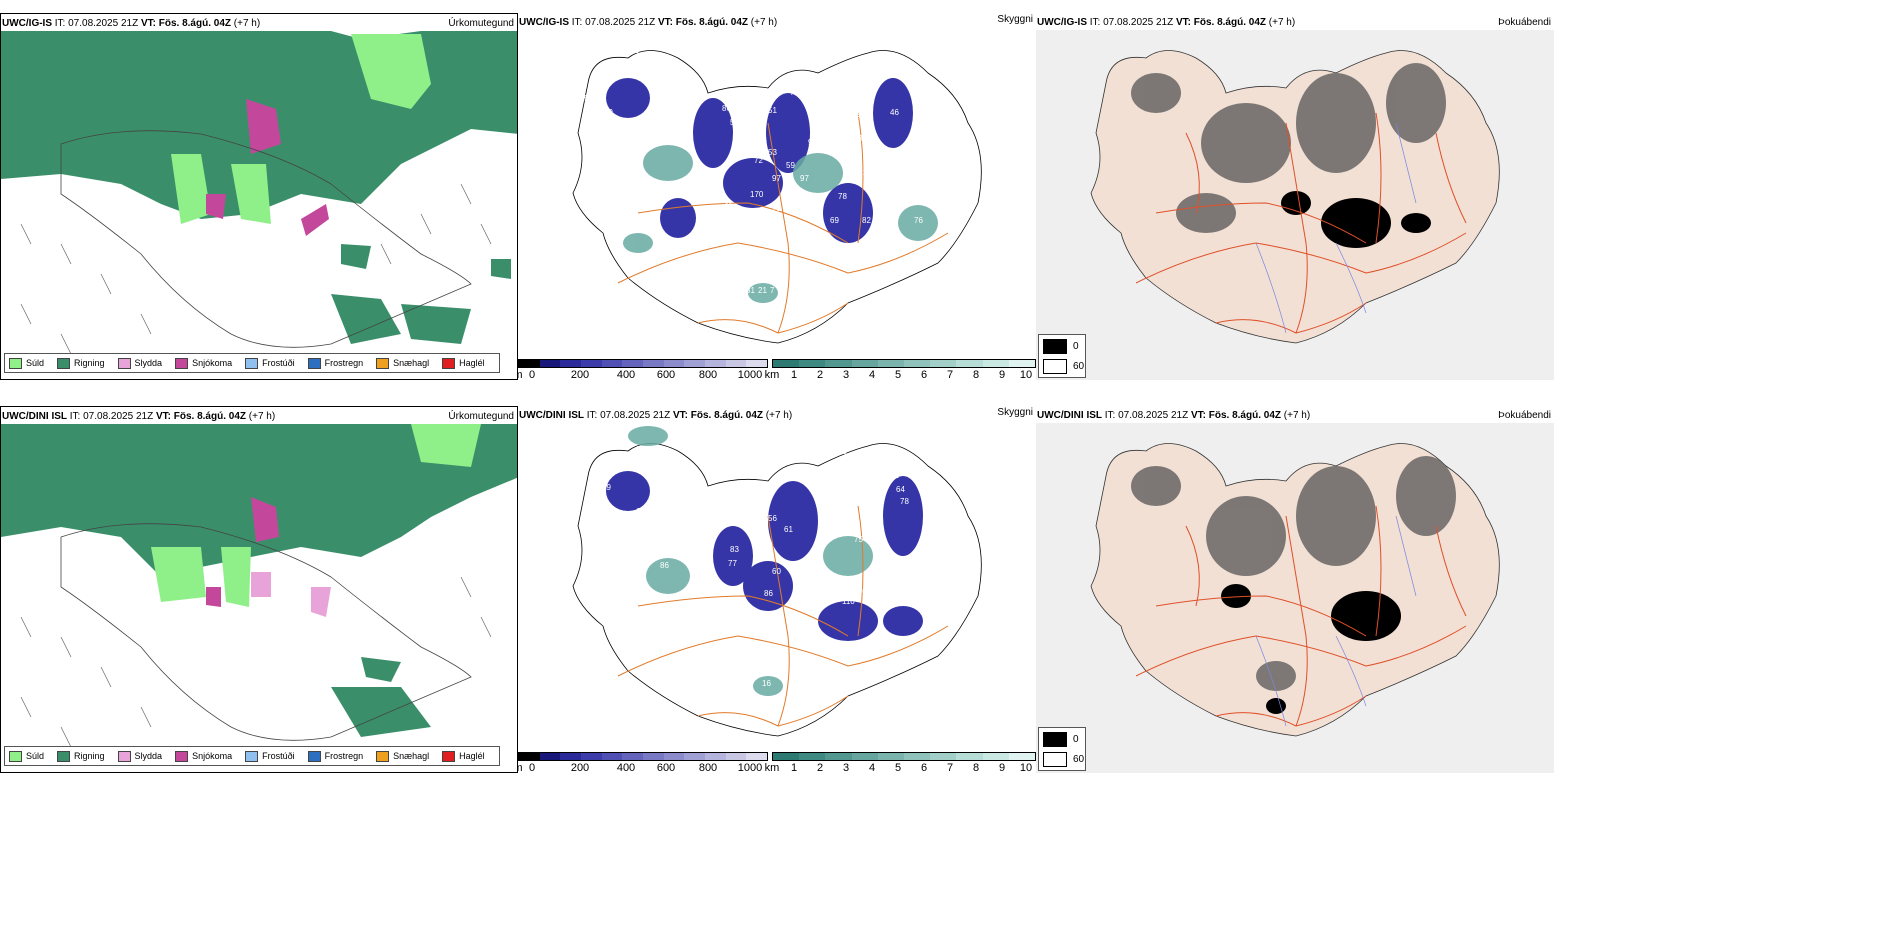  What do you see at coordinates (532, 767) in the screenshot?
I see `colorbar-tick: 0` at bounding box center [532, 767].